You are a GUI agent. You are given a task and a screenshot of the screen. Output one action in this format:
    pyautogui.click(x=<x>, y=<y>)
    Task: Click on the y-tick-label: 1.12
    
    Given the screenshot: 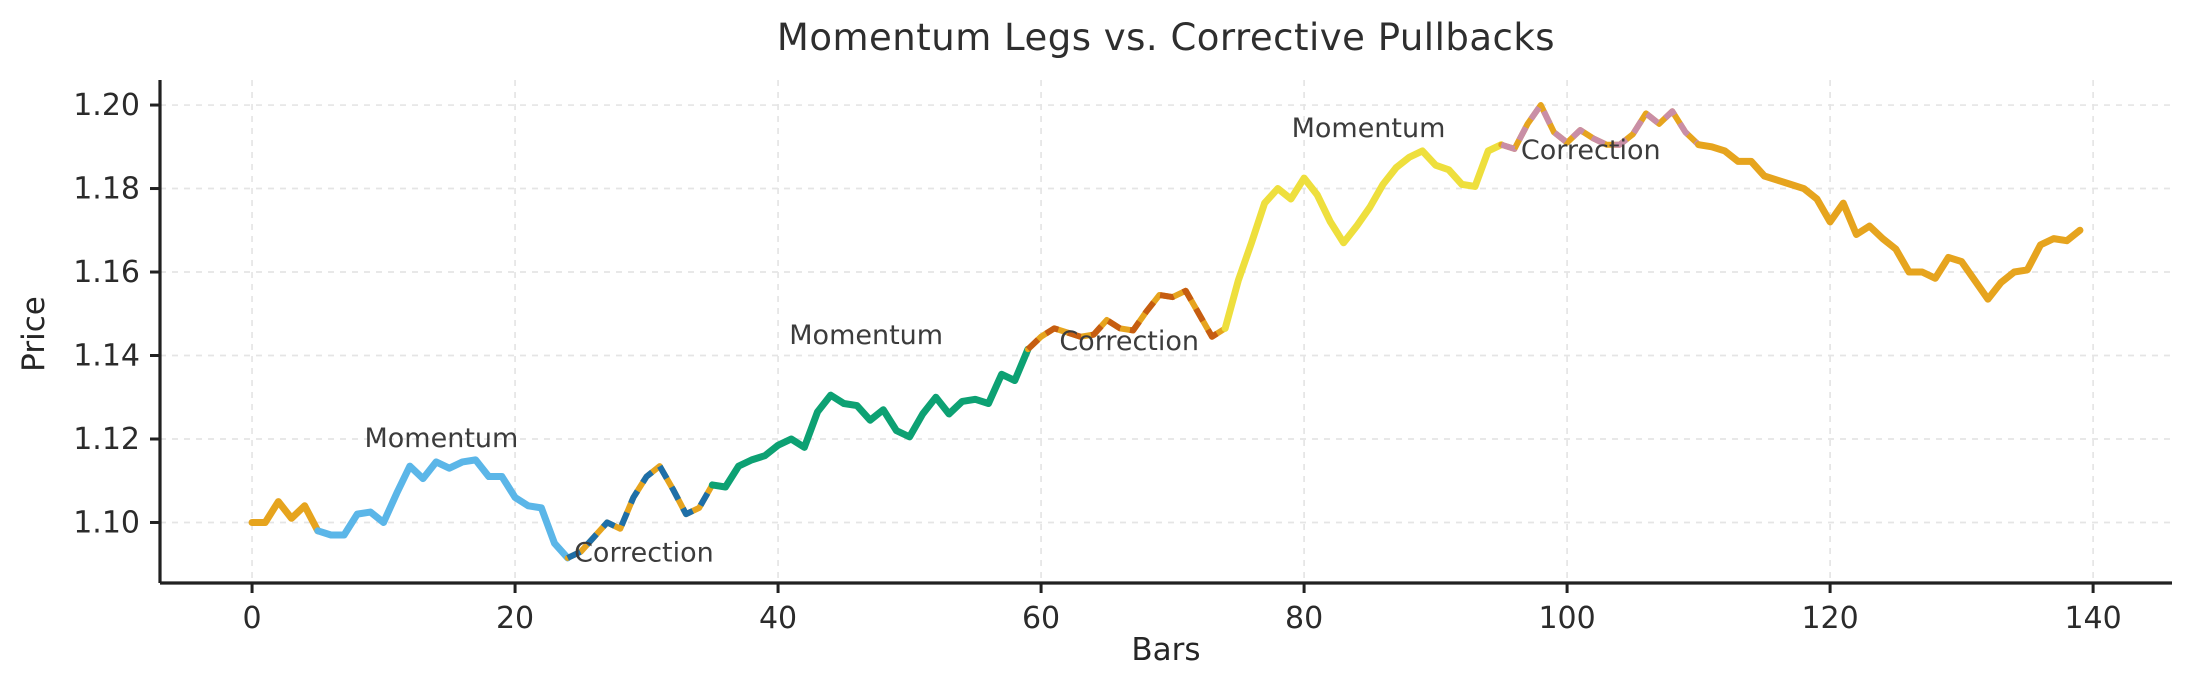 What is the action you would take?
    pyautogui.click(x=106, y=439)
    